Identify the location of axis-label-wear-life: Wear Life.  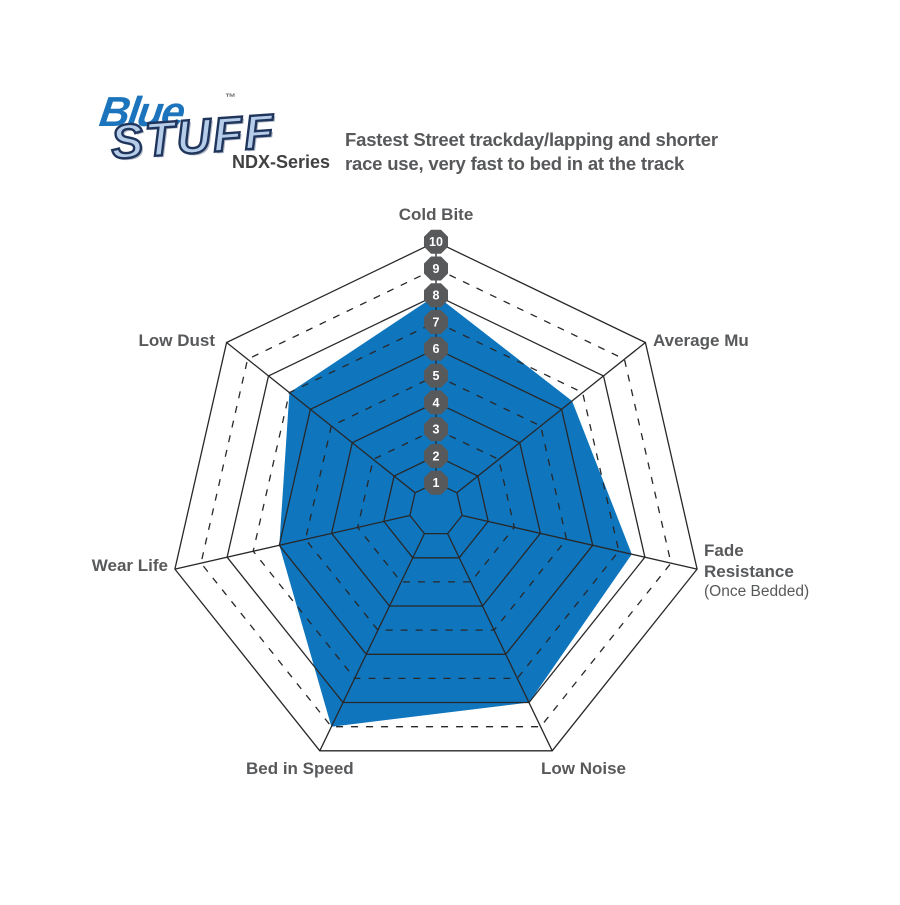
(129, 565).